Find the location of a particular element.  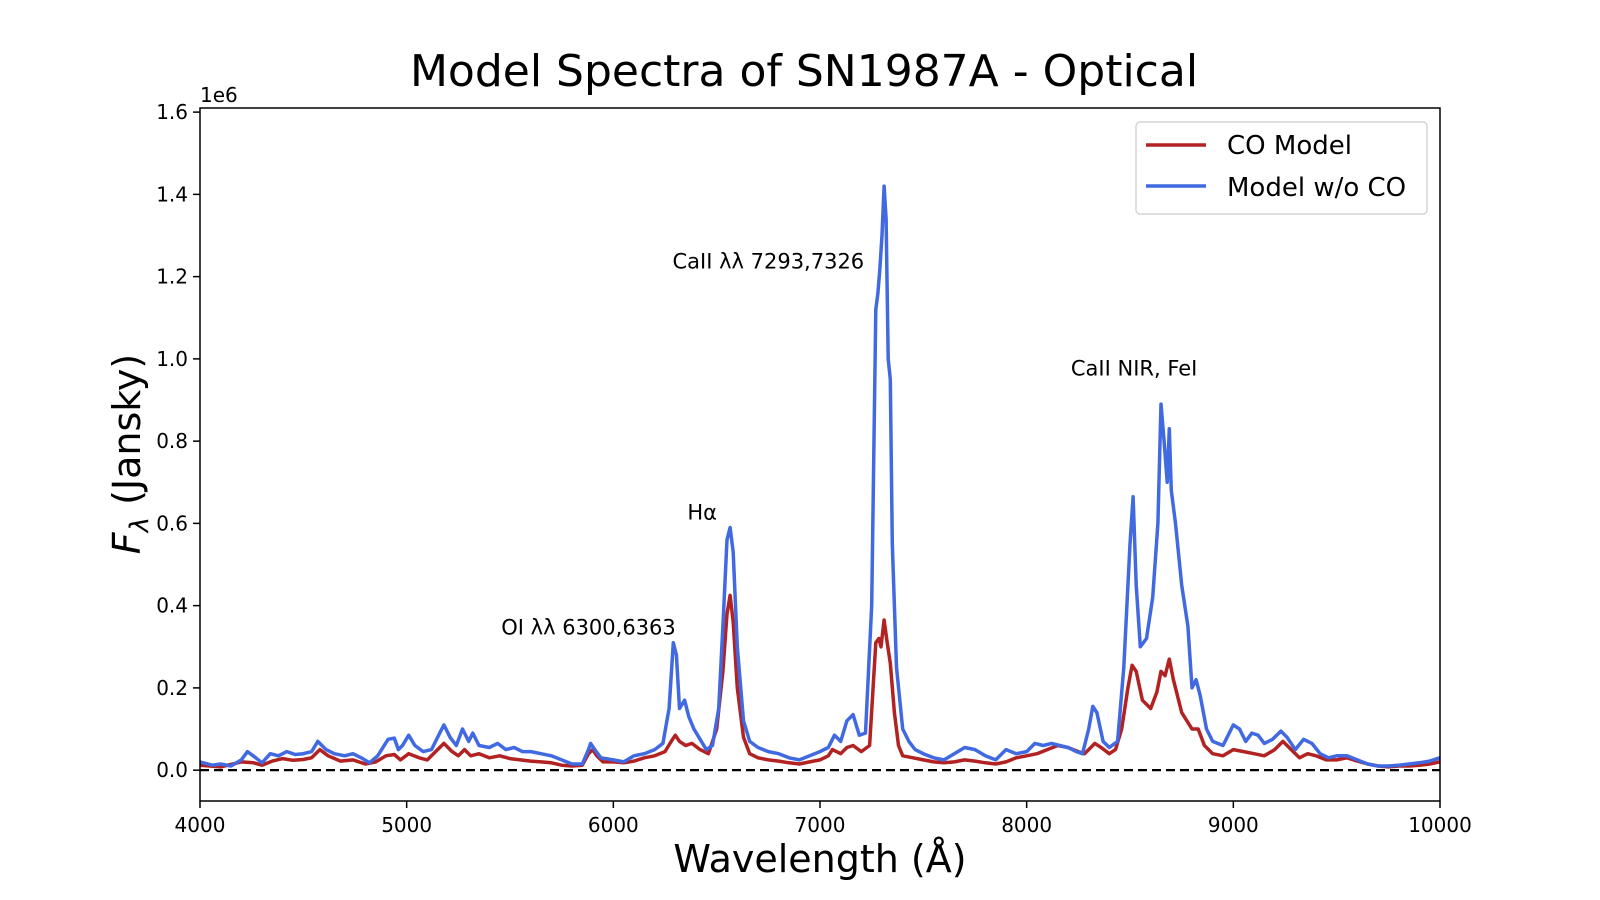

x-tick-label: 8000 is located at coordinates (1026, 825).